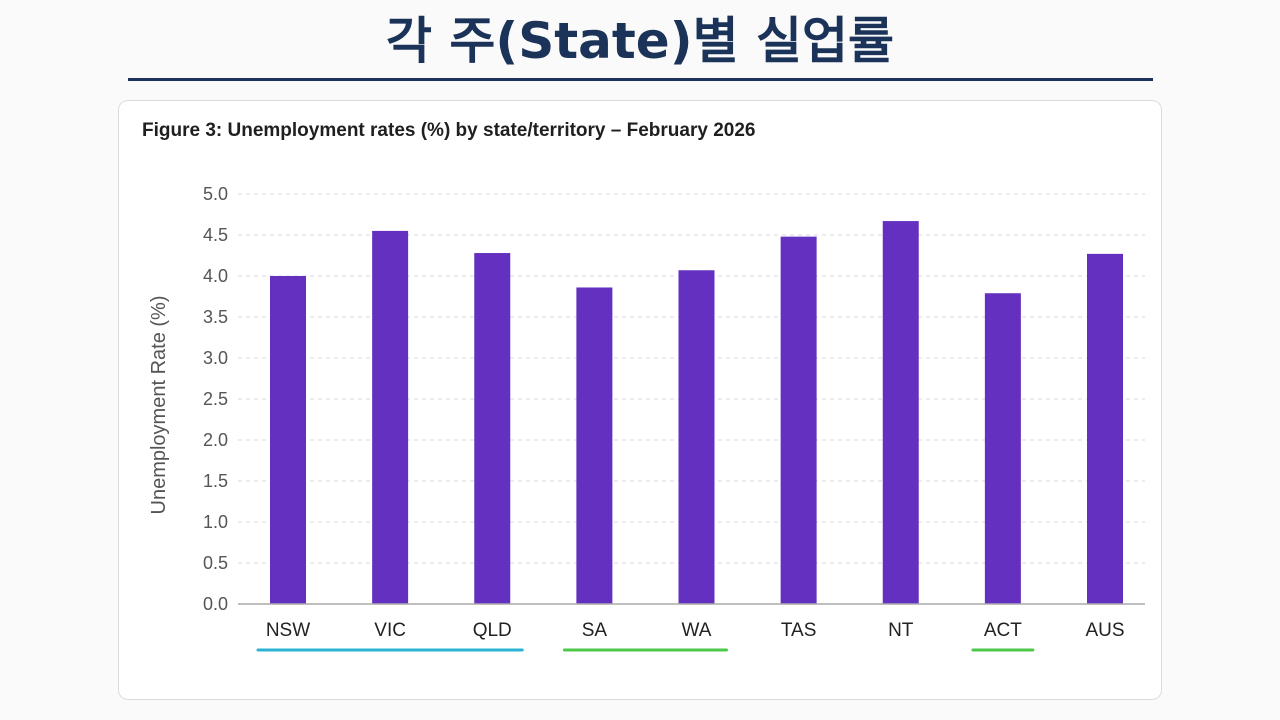 This screenshot has width=1280, height=720. What do you see at coordinates (798, 420) in the screenshot?
I see `bar-tas` at bounding box center [798, 420].